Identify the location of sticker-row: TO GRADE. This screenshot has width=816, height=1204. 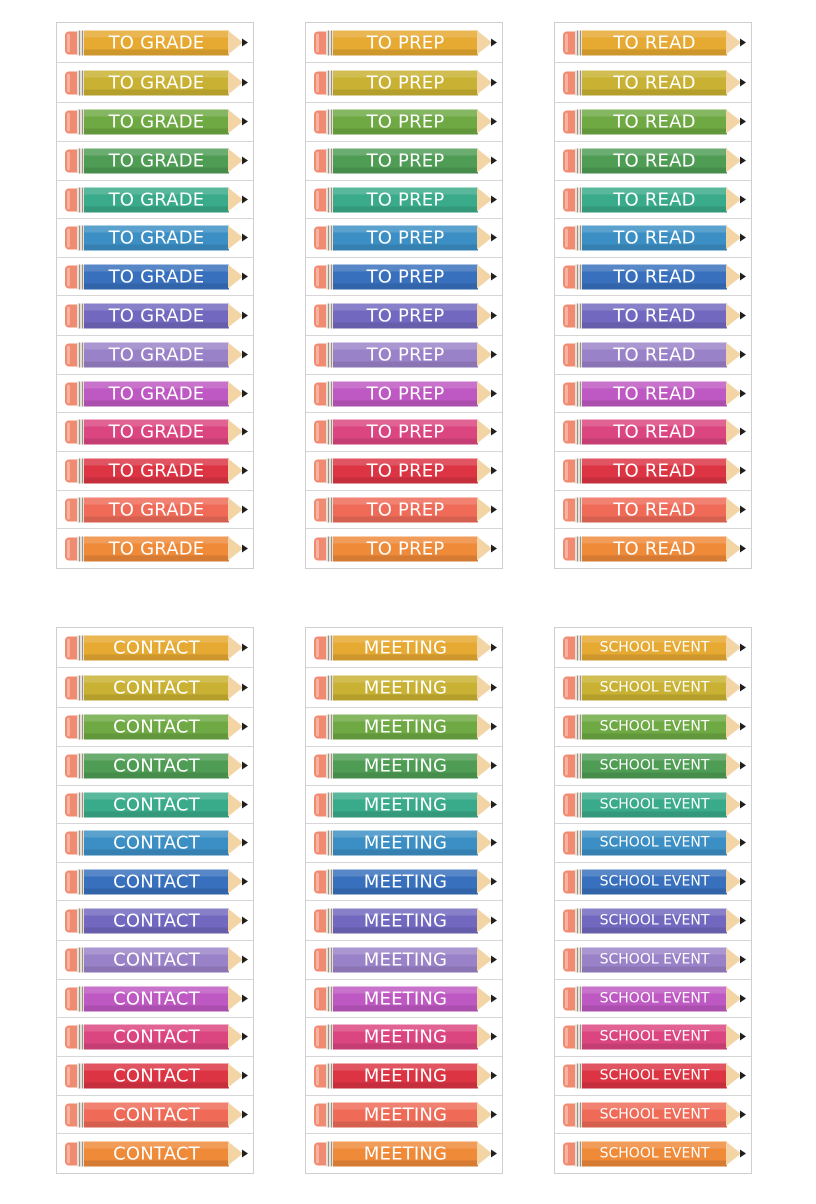
(155, 83).